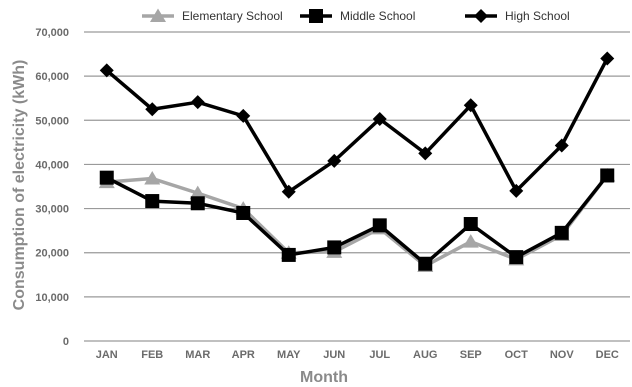  What do you see at coordinates (52, 33) in the screenshot?
I see `y-tick-label: 70,000` at bounding box center [52, 33].